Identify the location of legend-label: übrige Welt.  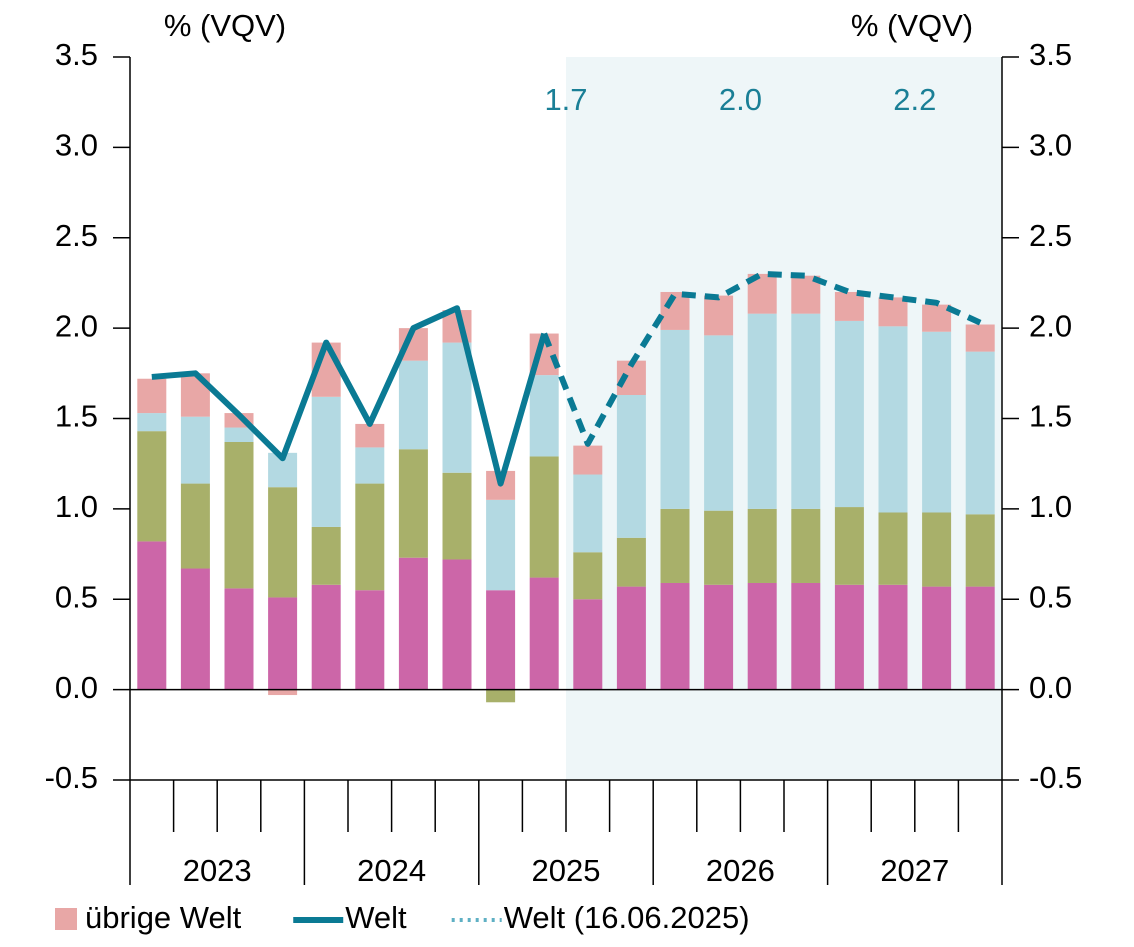
(163, 917).